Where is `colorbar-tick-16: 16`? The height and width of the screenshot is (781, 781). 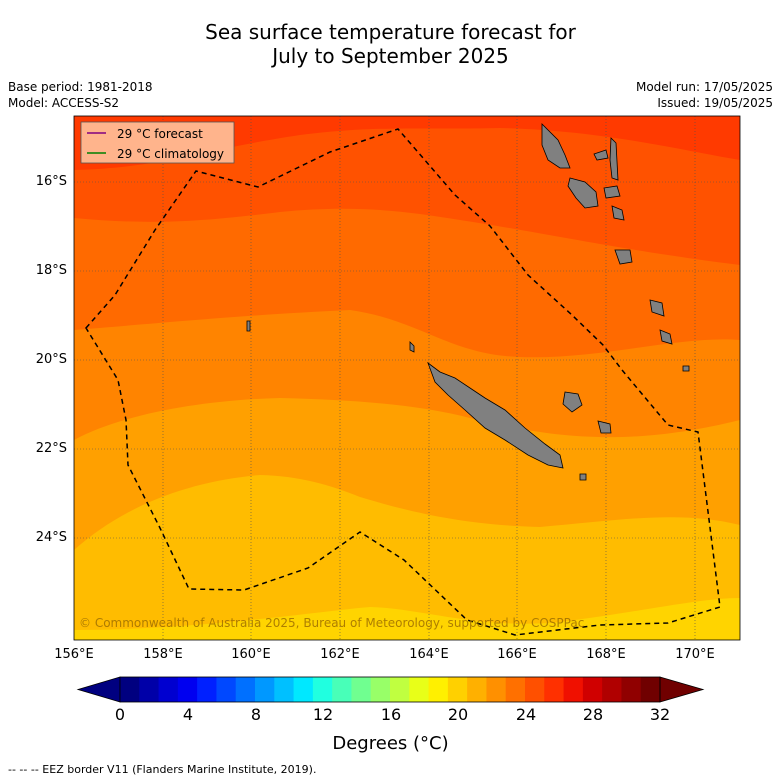
colorbar-tick-16: 16 is located at coordinates (391, 714).